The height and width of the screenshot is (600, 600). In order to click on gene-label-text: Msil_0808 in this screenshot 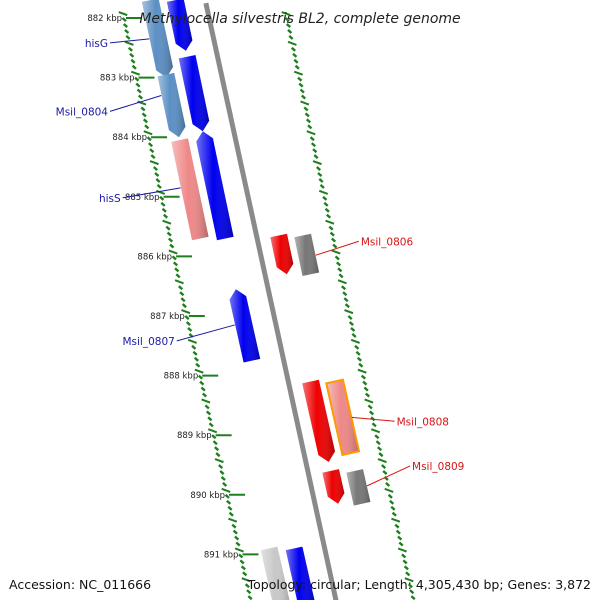, I will do `click(423, 422)`.